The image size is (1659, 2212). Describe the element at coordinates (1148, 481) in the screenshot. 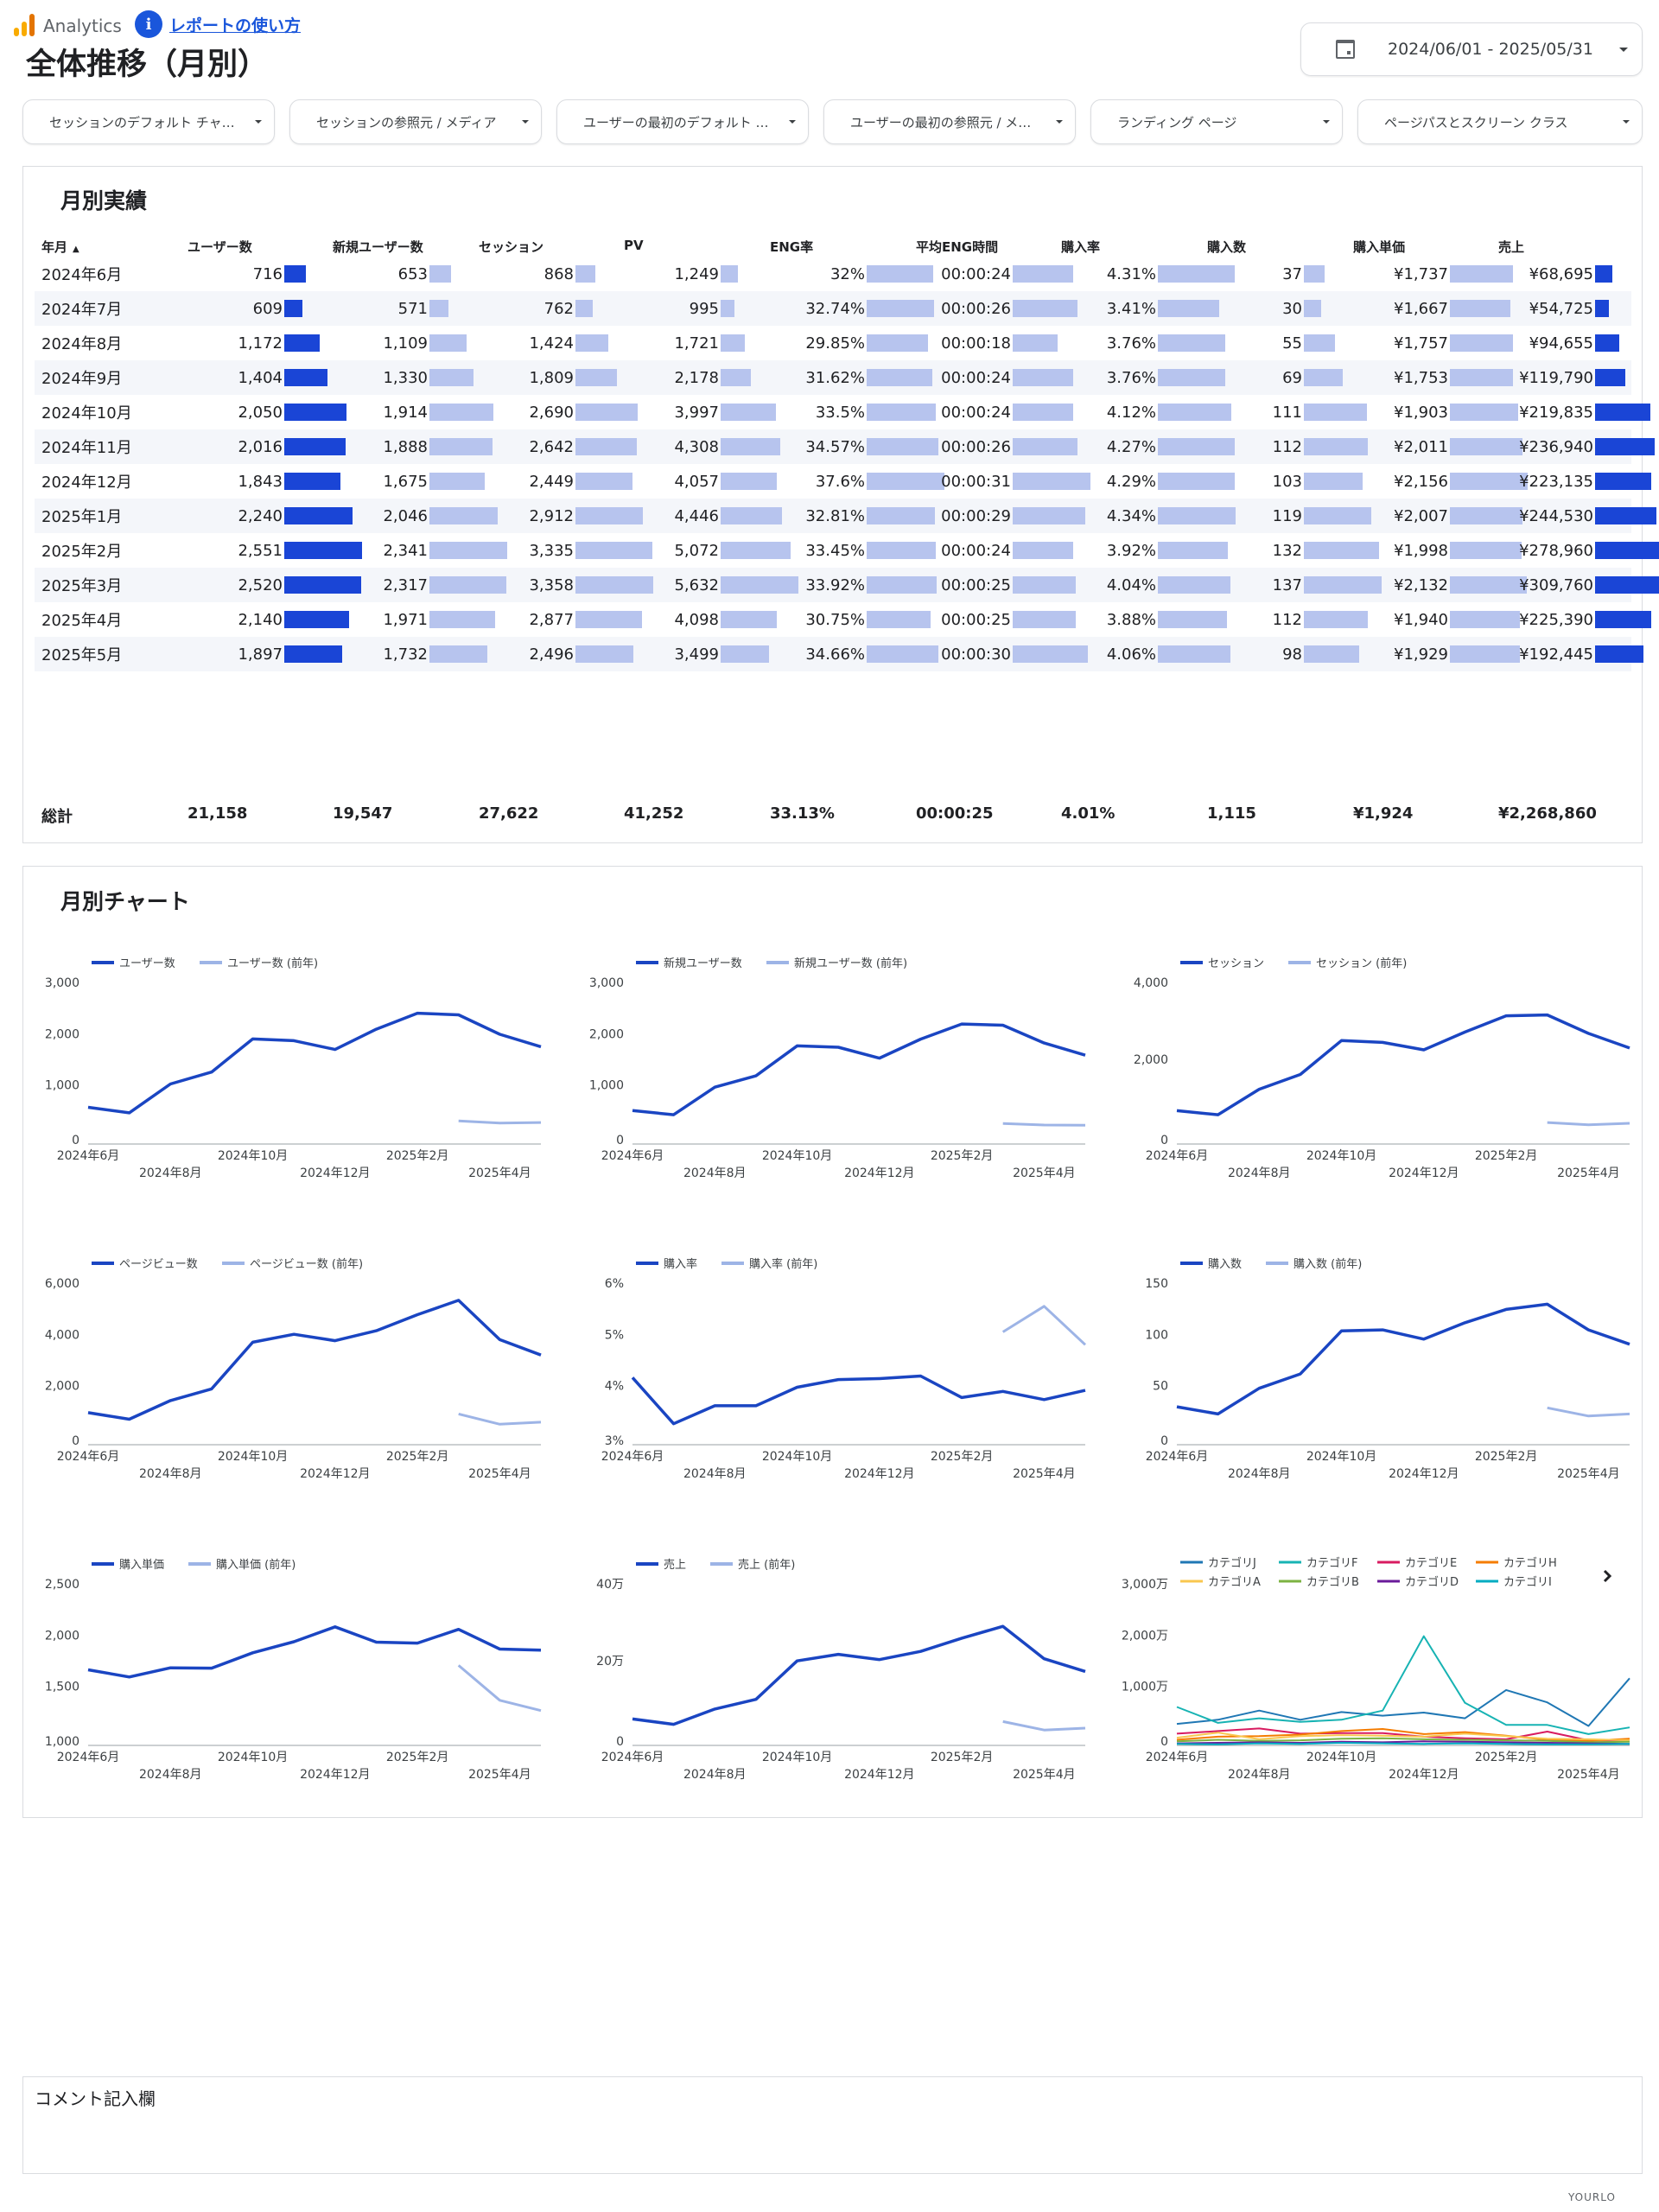

I see `cell-cvr: 4.29%` at that location.